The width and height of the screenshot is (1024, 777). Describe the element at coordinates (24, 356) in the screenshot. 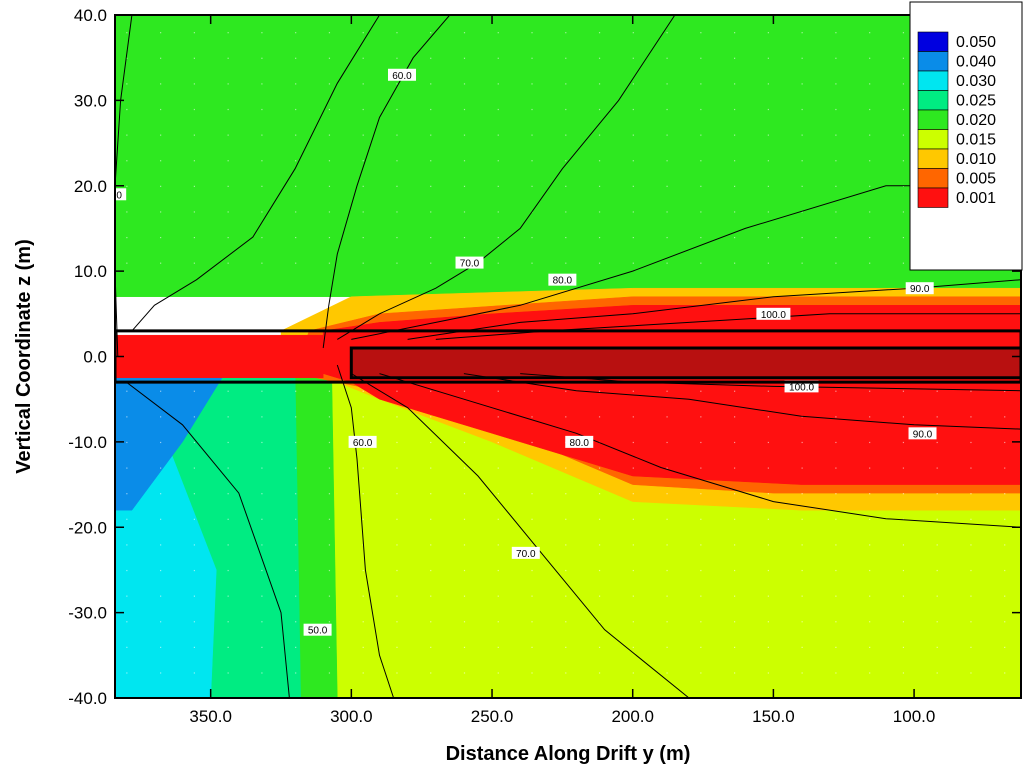

I see `y-axis-title: Vertical Coordinate z (m)` at that location.